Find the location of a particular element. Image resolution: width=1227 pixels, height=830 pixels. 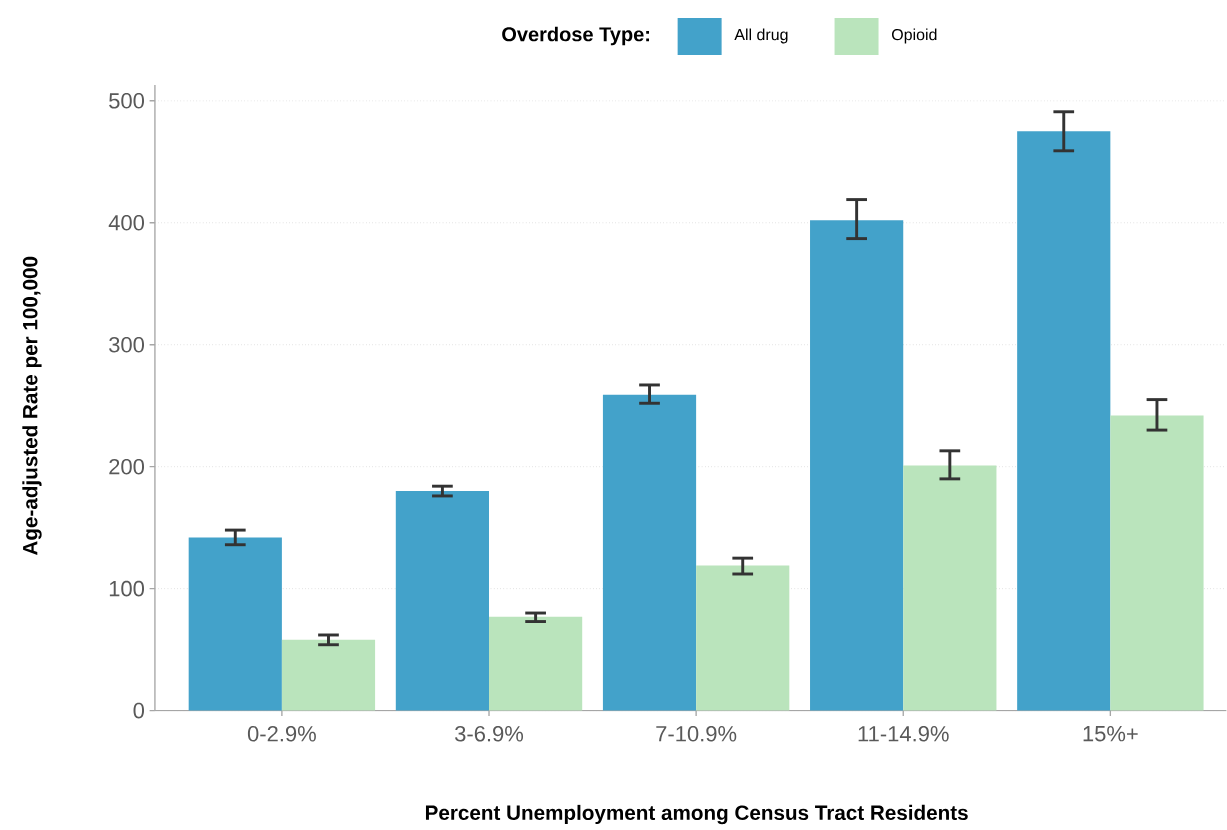

legend-label: Opioid is located at coordinates (914, 36).